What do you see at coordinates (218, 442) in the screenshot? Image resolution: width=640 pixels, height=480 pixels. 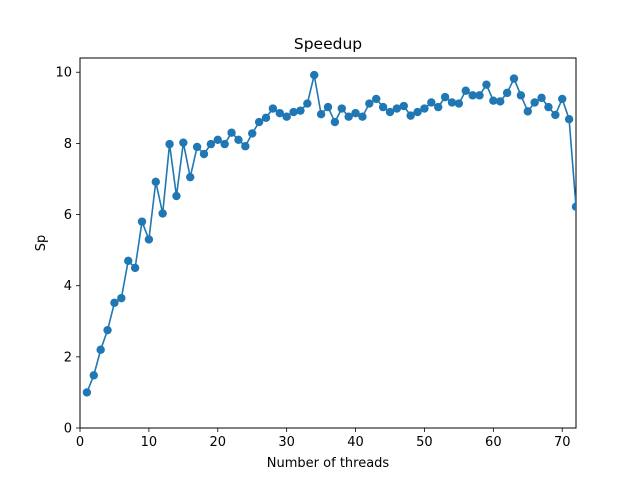 I see `x-tick-label: 20` at bounding box center [218, 442].